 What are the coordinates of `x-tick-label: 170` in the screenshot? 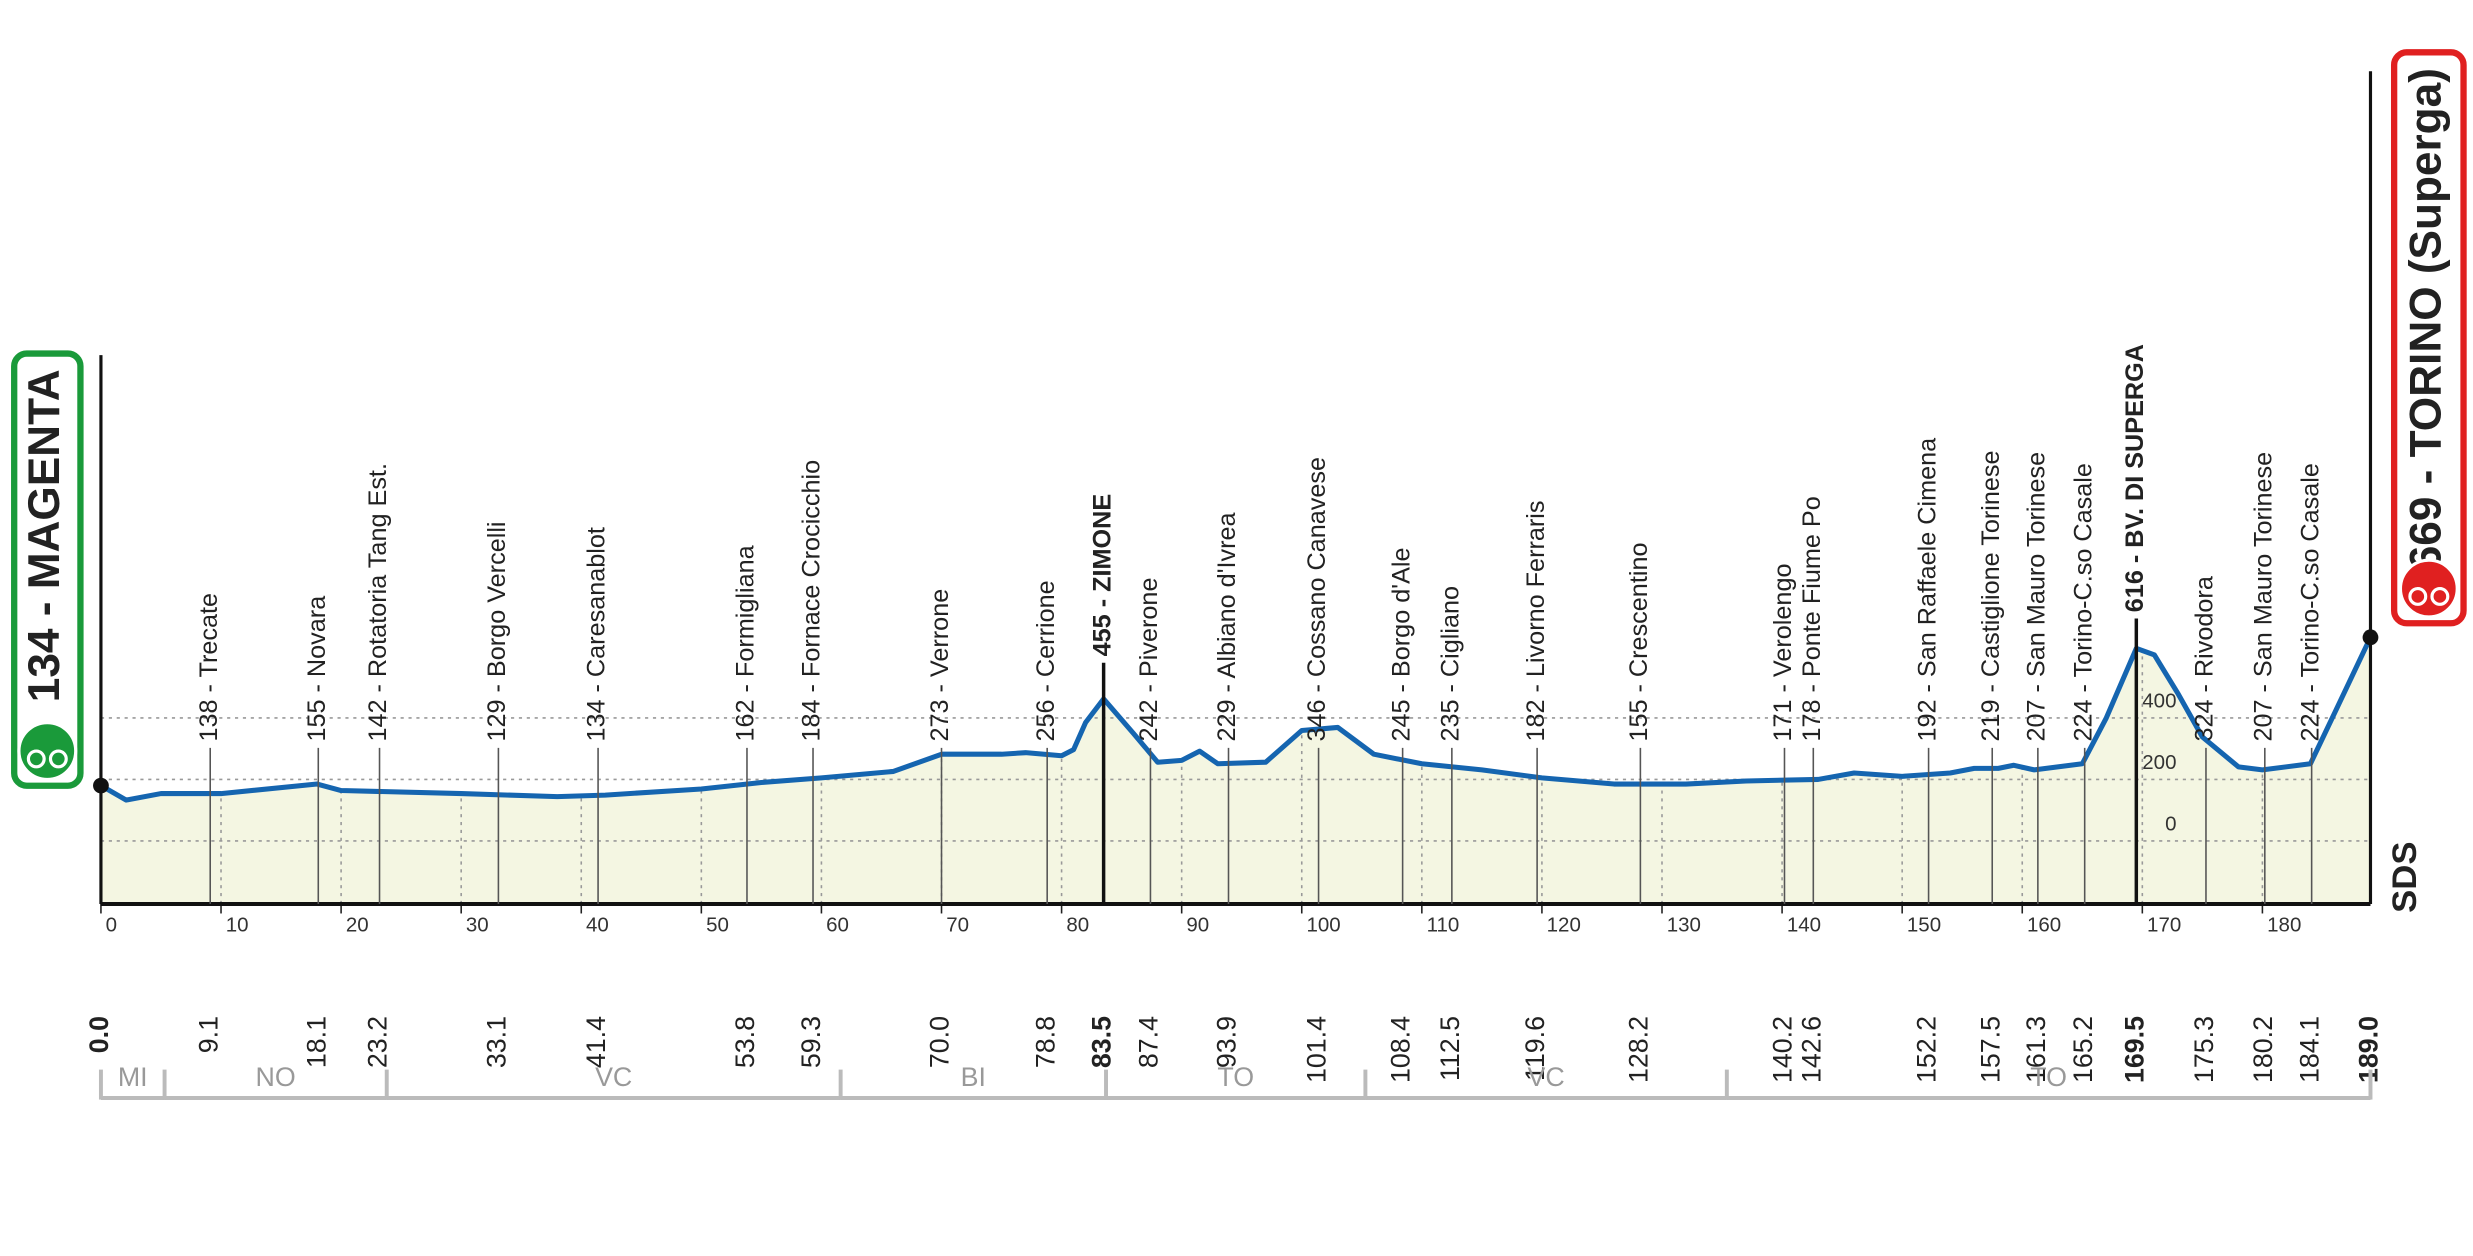 It's located at (2164, 925).